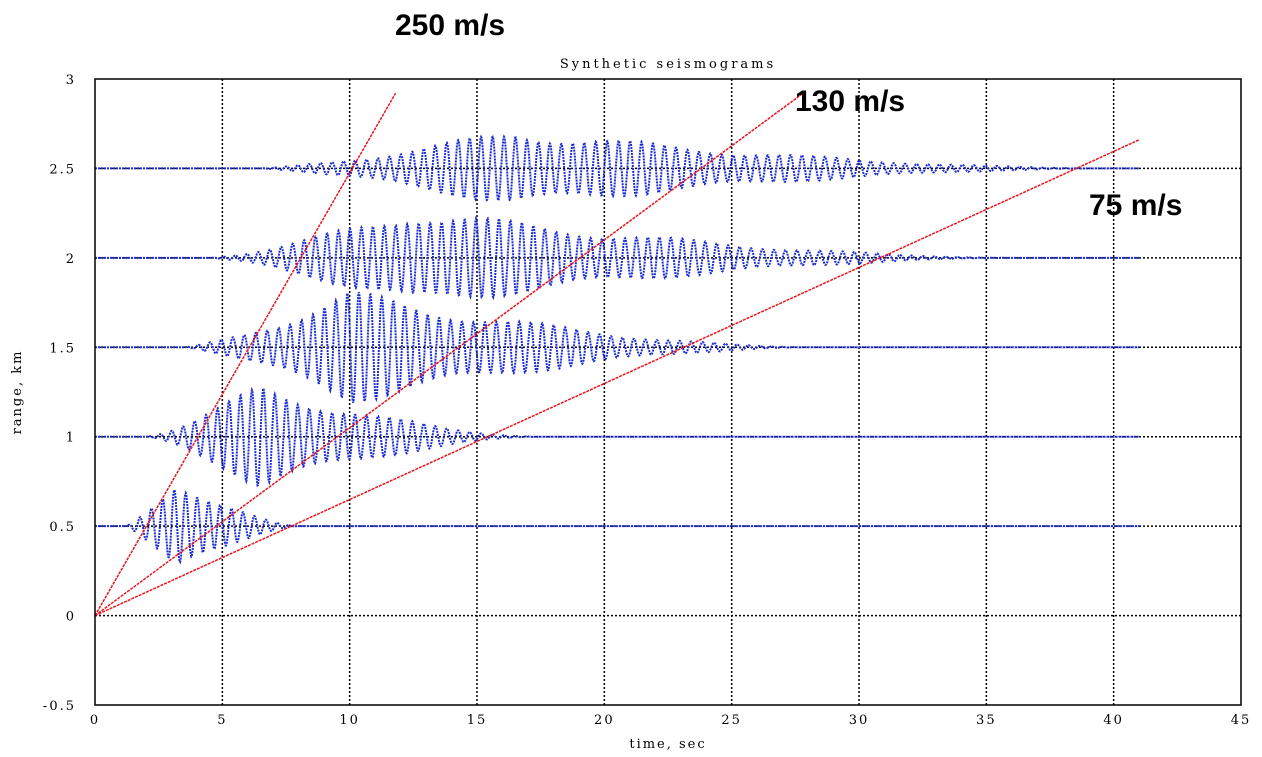 The width and height of the screenshot is (1262, 757). Describe the element at coordinates (59, 706) in the screenshot. I see `y-tick-label: -0.5` at that location.